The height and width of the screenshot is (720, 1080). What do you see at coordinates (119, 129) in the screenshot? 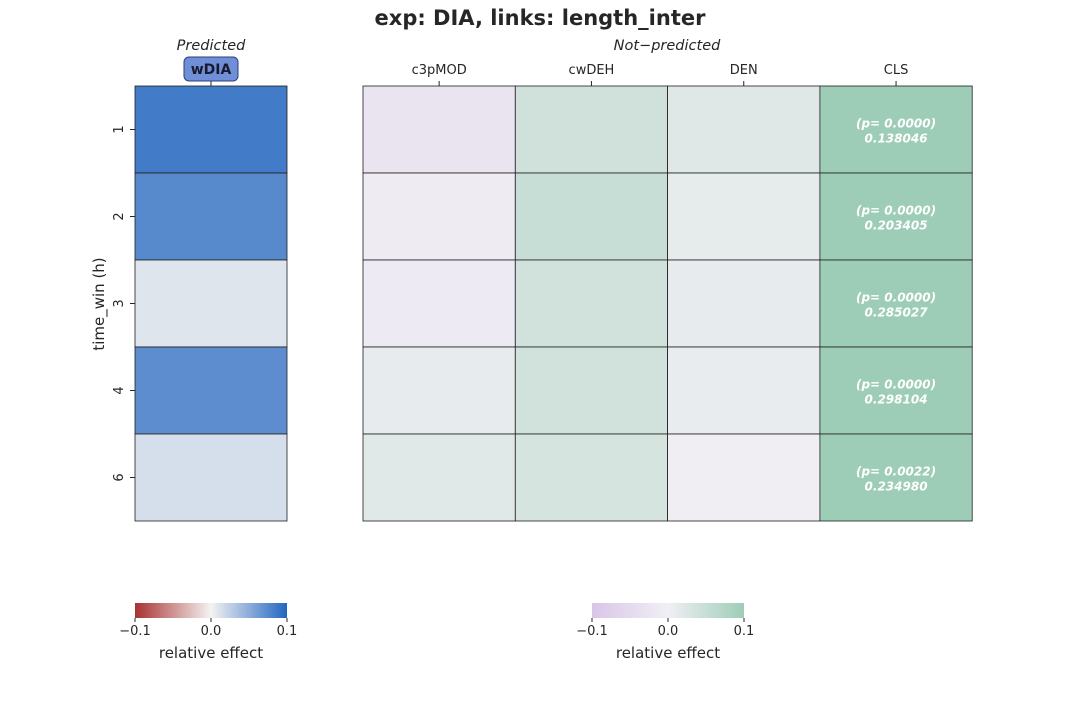
I see `row-label: 1` at bounding box center [119, 129].